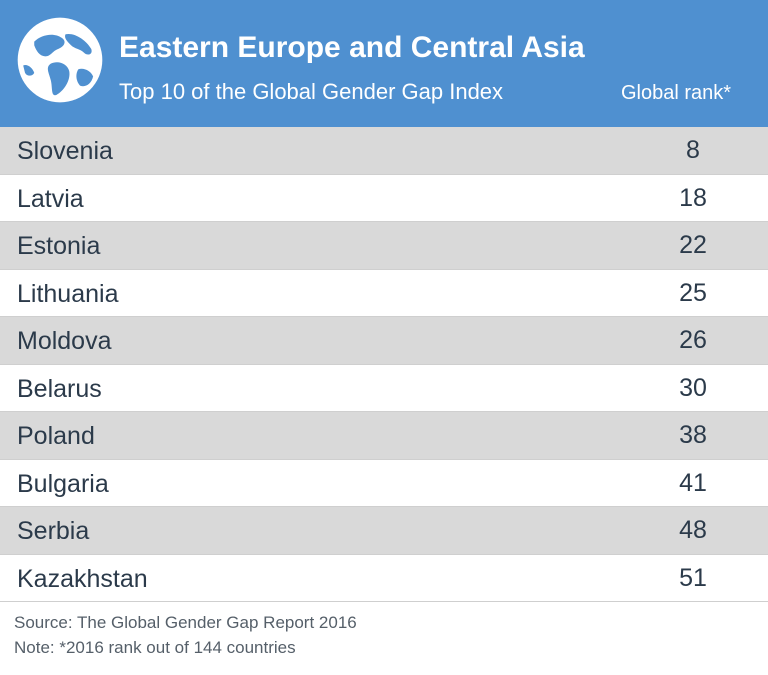 This screenshot has height=675, width=768. Describe the element at coordinates (82, 578) in the screenshot. I see `country-name: Kazakhstan` at that location.